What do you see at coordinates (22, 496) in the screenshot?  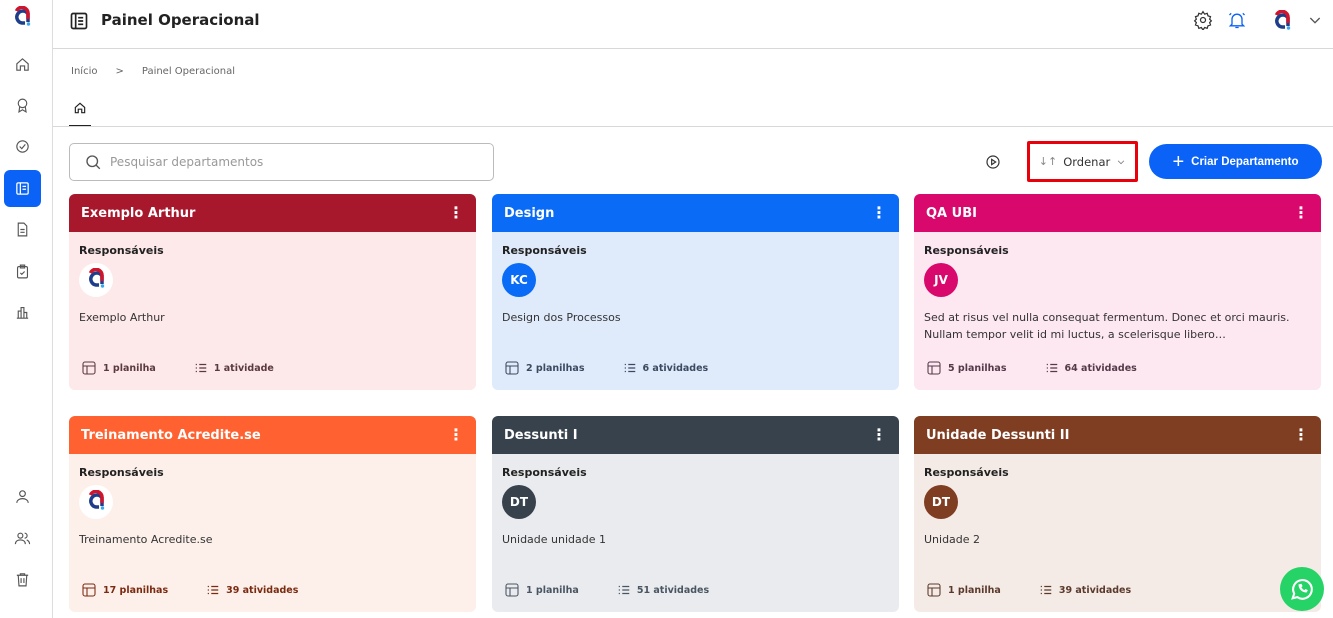 I see `sidebar-item-user` at bounding box center [22, 496].